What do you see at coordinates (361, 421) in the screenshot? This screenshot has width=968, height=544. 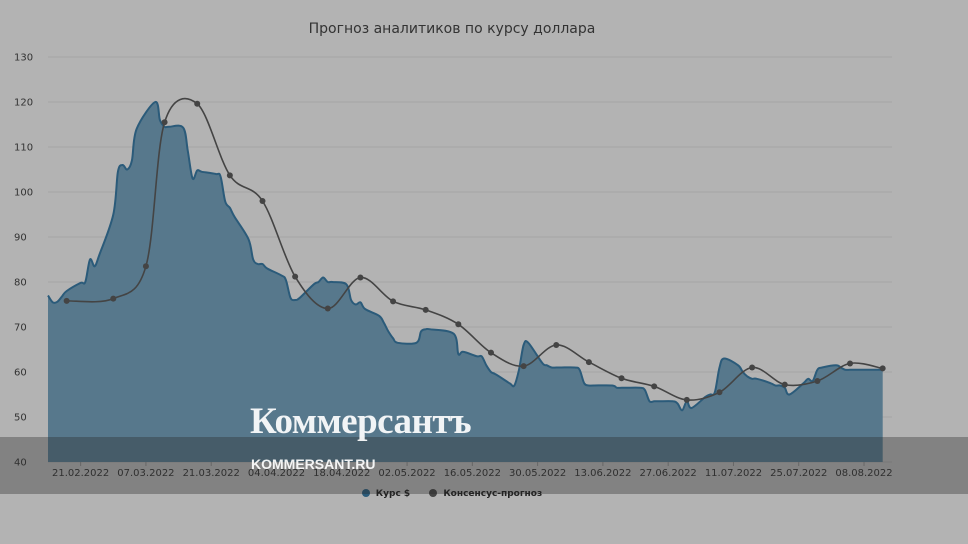 I see `watermark-logo: Коммерсантъ` at bounding box center [361, 421].